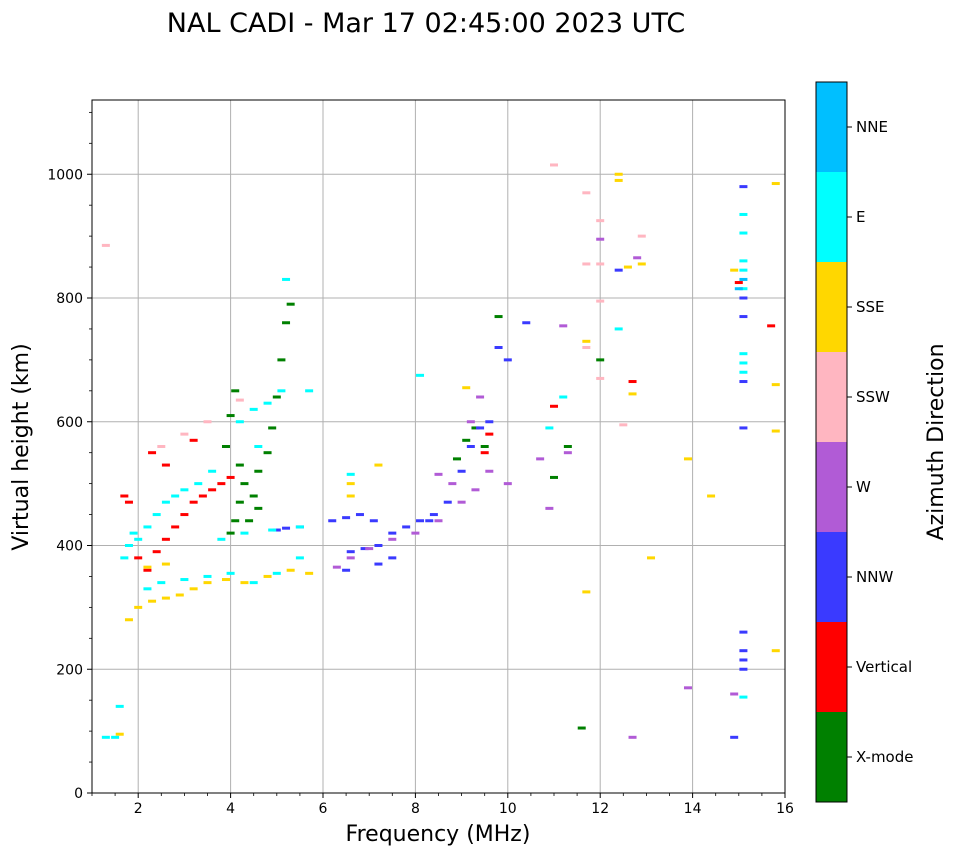  Describe the element at coordinates (884, 667) in the screenshot. I see `colorbar-label: Vertical` at that location.